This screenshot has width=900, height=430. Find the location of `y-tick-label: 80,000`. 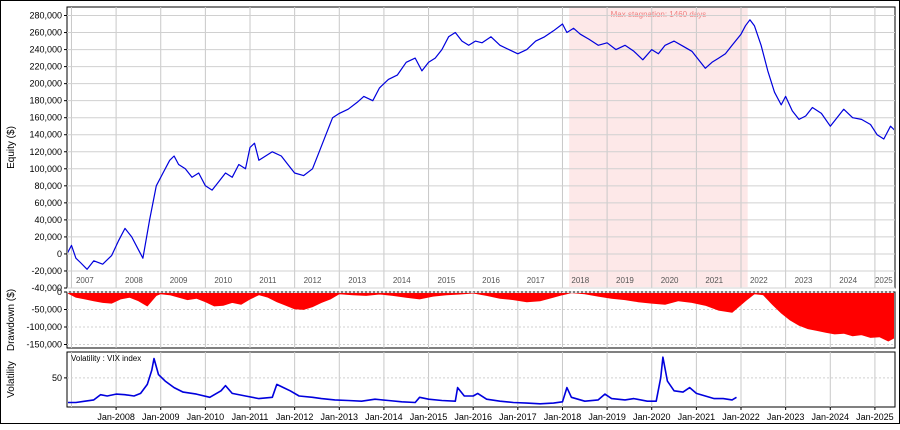

y-tick-label: 80,000 is located at coordinates (48, 186).